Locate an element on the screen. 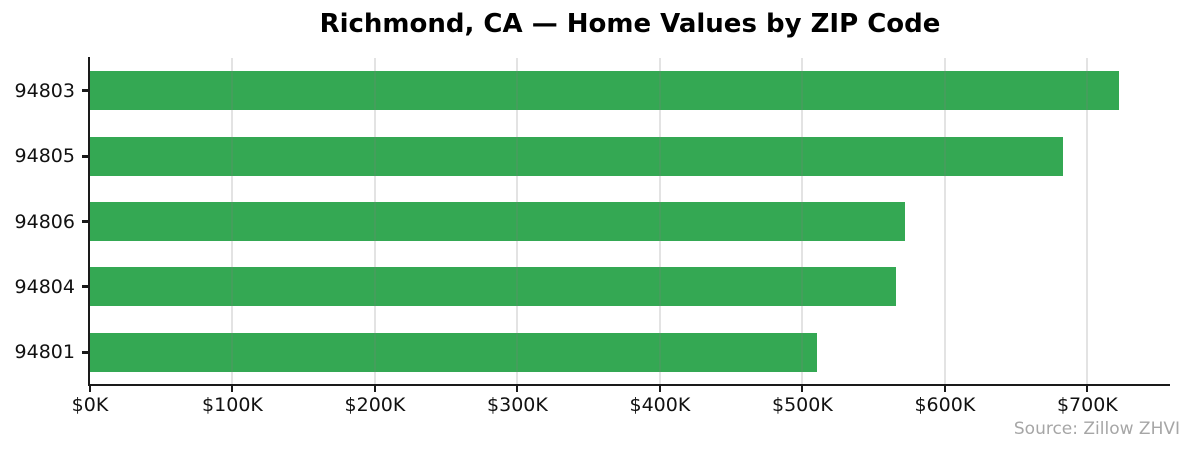 The image size is (1195, 455). x-tick-label: $600K is located at coordinates (945, 405).